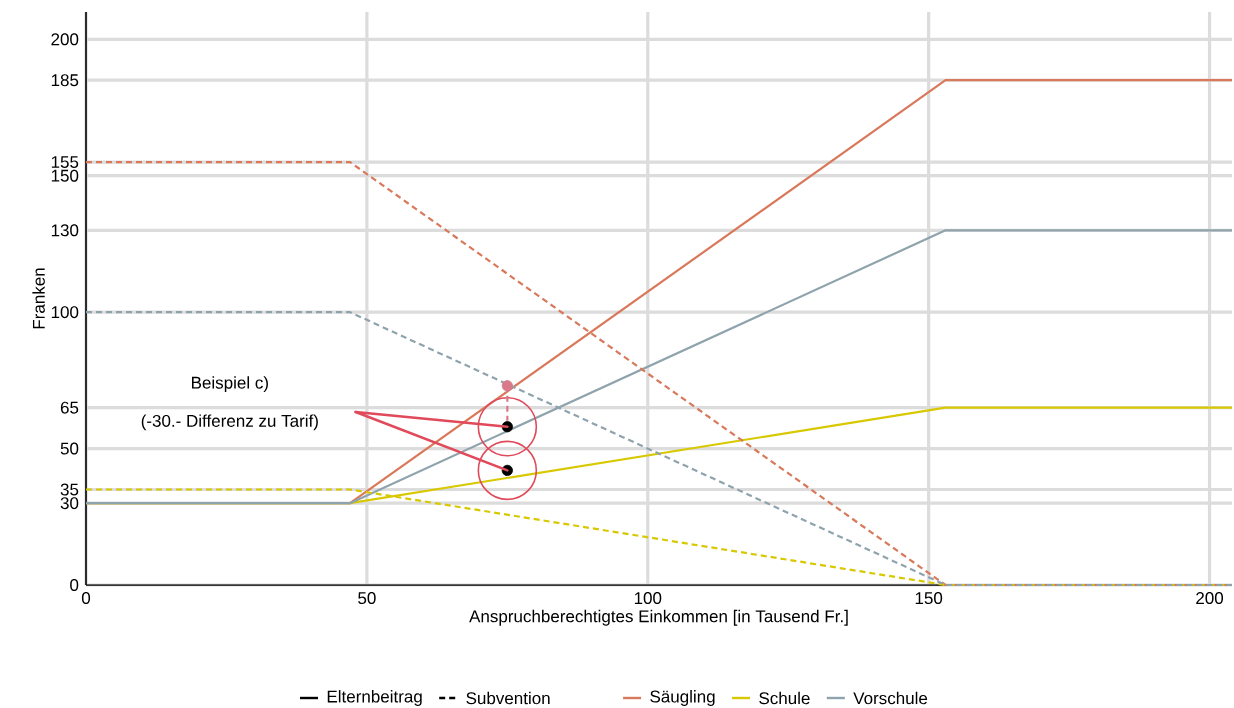 This screenshot has width=1234, height=708. What do you see at coordinates (682, 698) in the screenshot?
I see `legend-label: Säugling` at bounding box center [682, 698].